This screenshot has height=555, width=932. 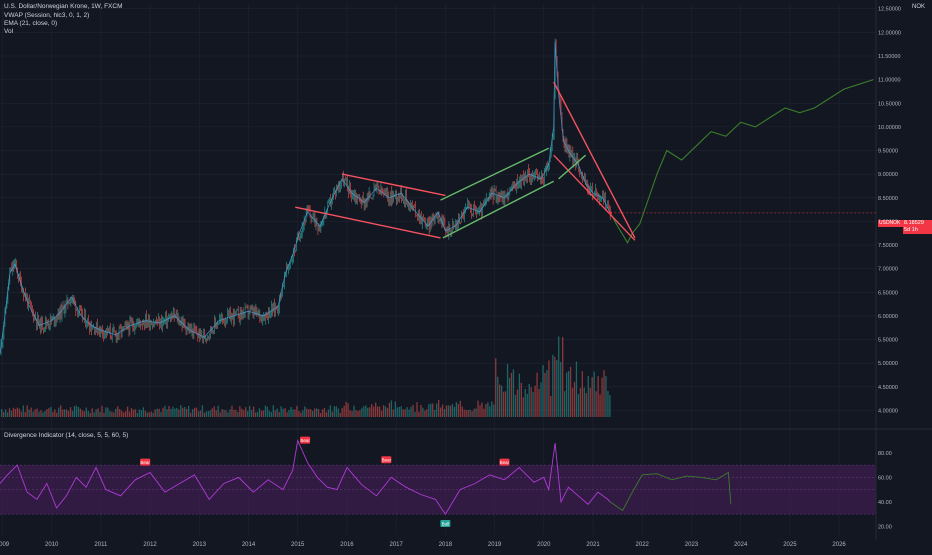 I want to click on series-line-red-channel-top, so click(x=393, y=185).